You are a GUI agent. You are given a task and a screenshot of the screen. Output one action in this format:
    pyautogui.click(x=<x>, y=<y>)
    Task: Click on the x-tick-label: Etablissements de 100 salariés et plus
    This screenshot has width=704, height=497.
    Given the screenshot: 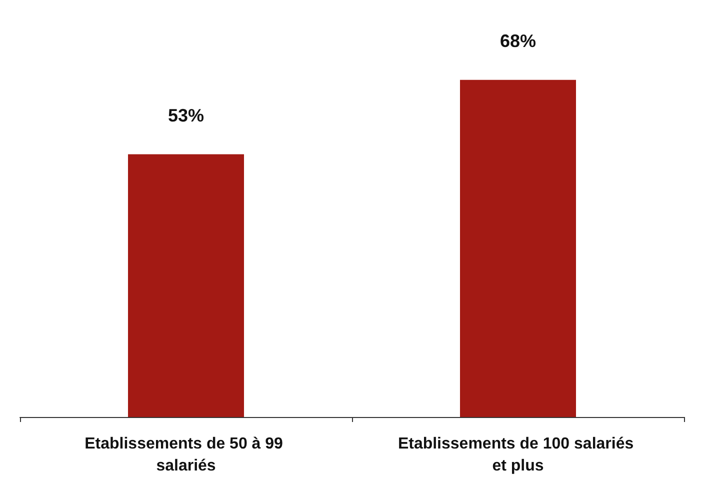 What is the action you would take?
    pyautogui.click(x=518, y=455)
    